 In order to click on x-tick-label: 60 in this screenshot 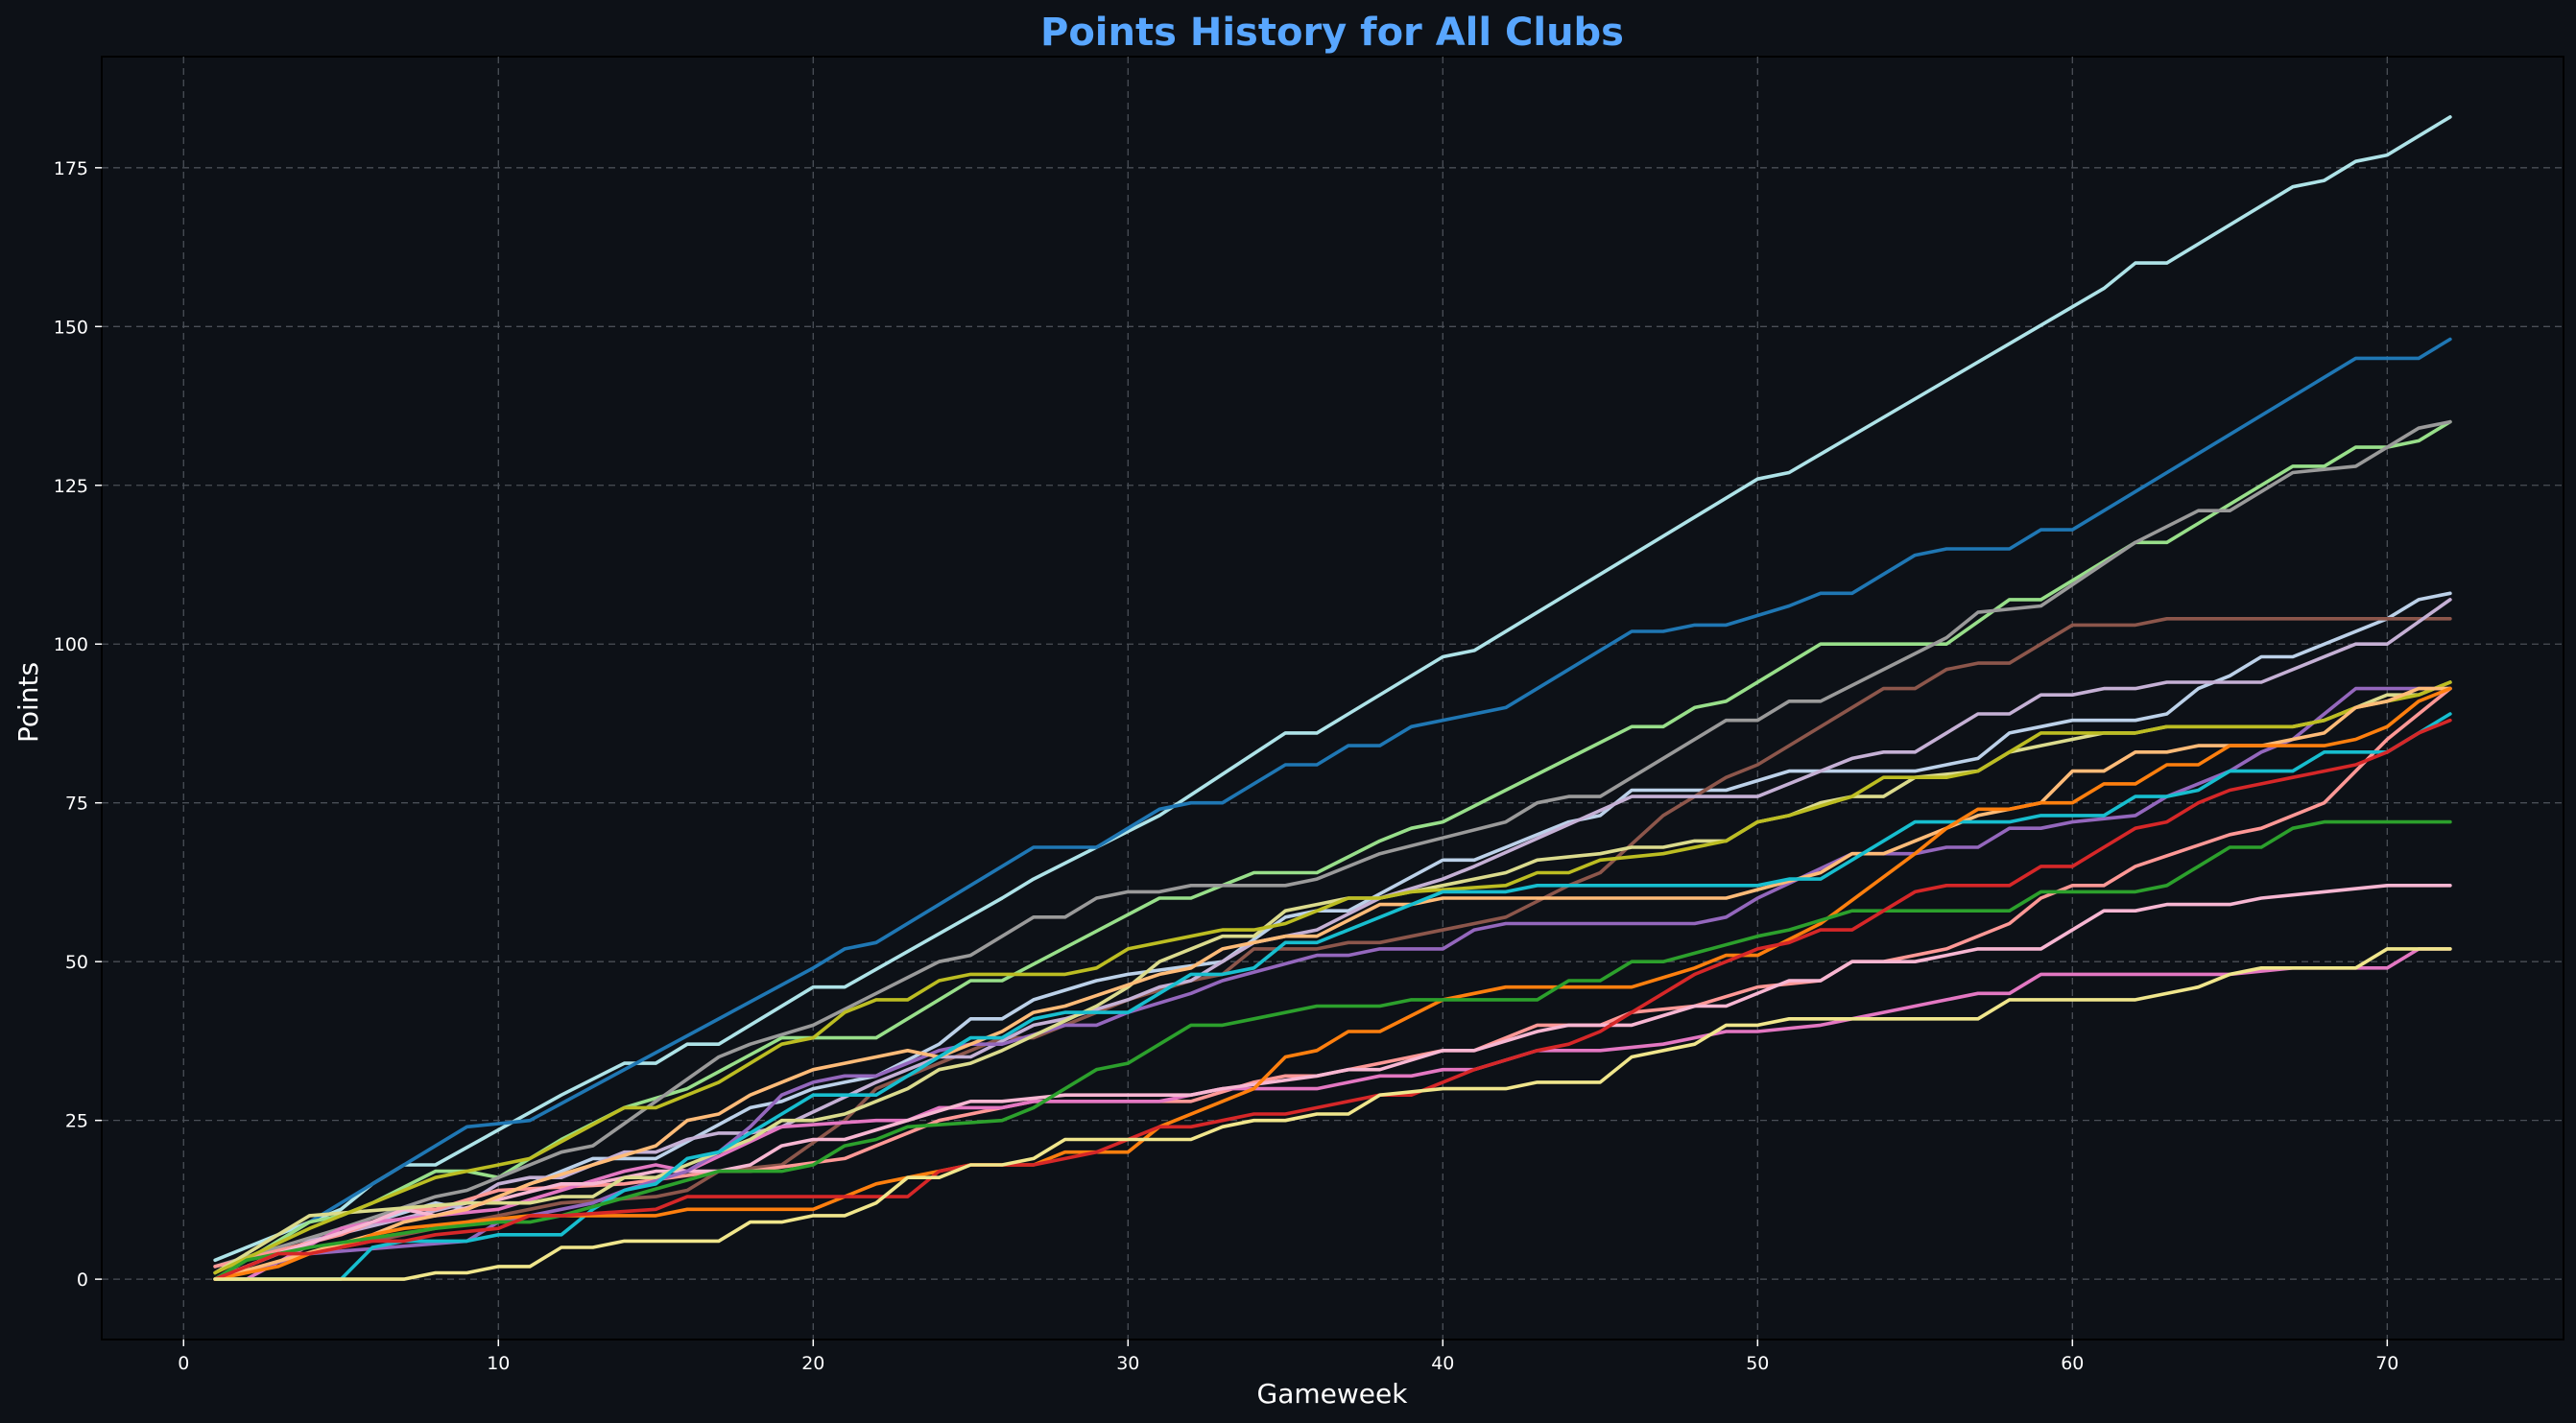, I will do `click(2072, 1364)`.